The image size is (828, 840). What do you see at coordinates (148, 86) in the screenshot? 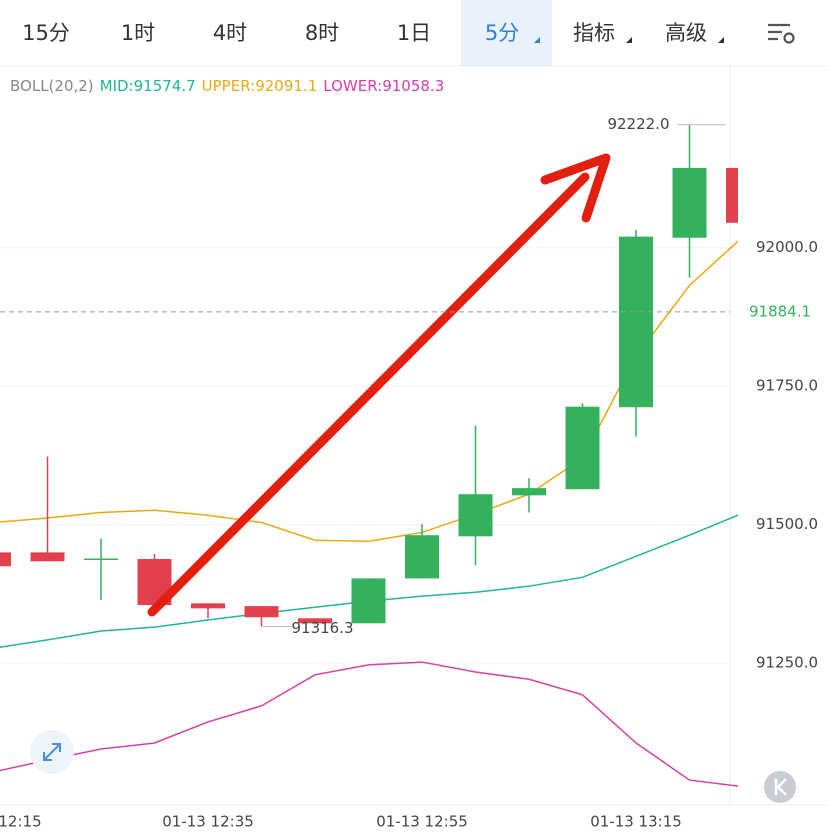
I see `legend-item: MID:91574.7` at bounding box center [148, 86].